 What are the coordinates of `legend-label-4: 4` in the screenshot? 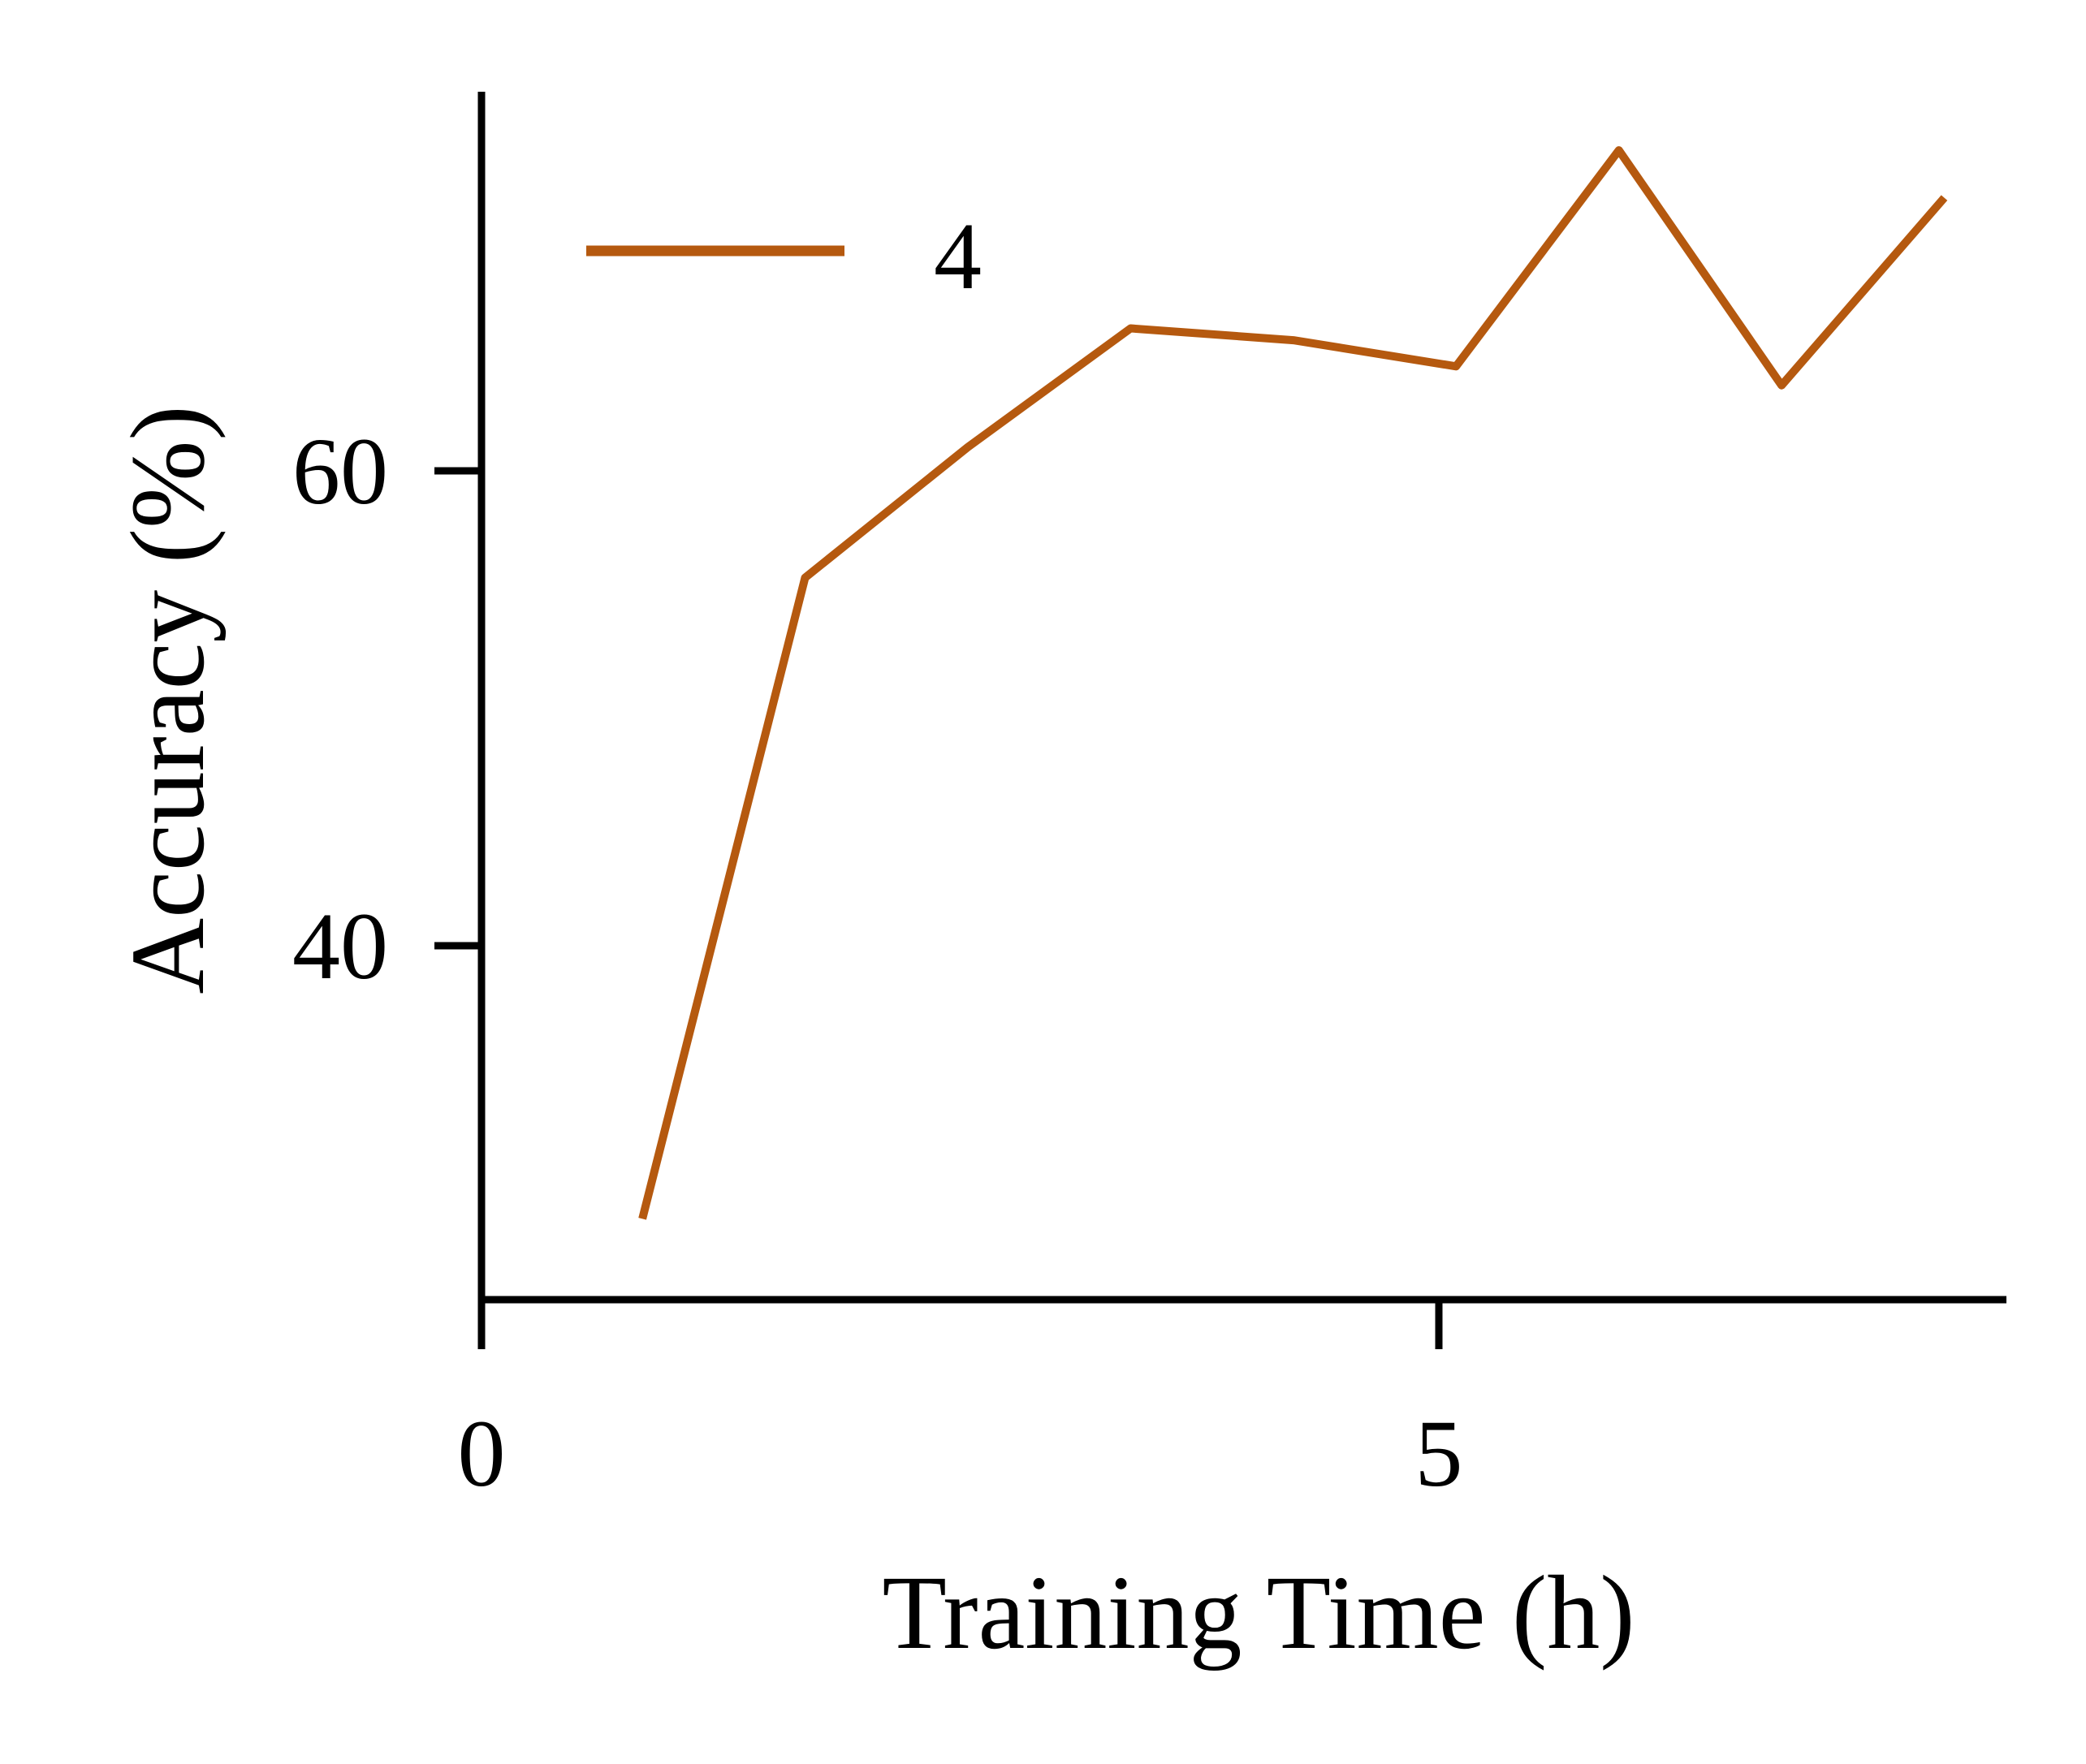 It's located at (958, 256).